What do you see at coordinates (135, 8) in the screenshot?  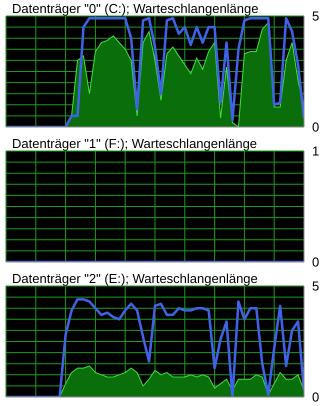 I see `chart-title: Datenträger "0" (C:); Warteschlangenlänge` at bounding box center [135, 8].